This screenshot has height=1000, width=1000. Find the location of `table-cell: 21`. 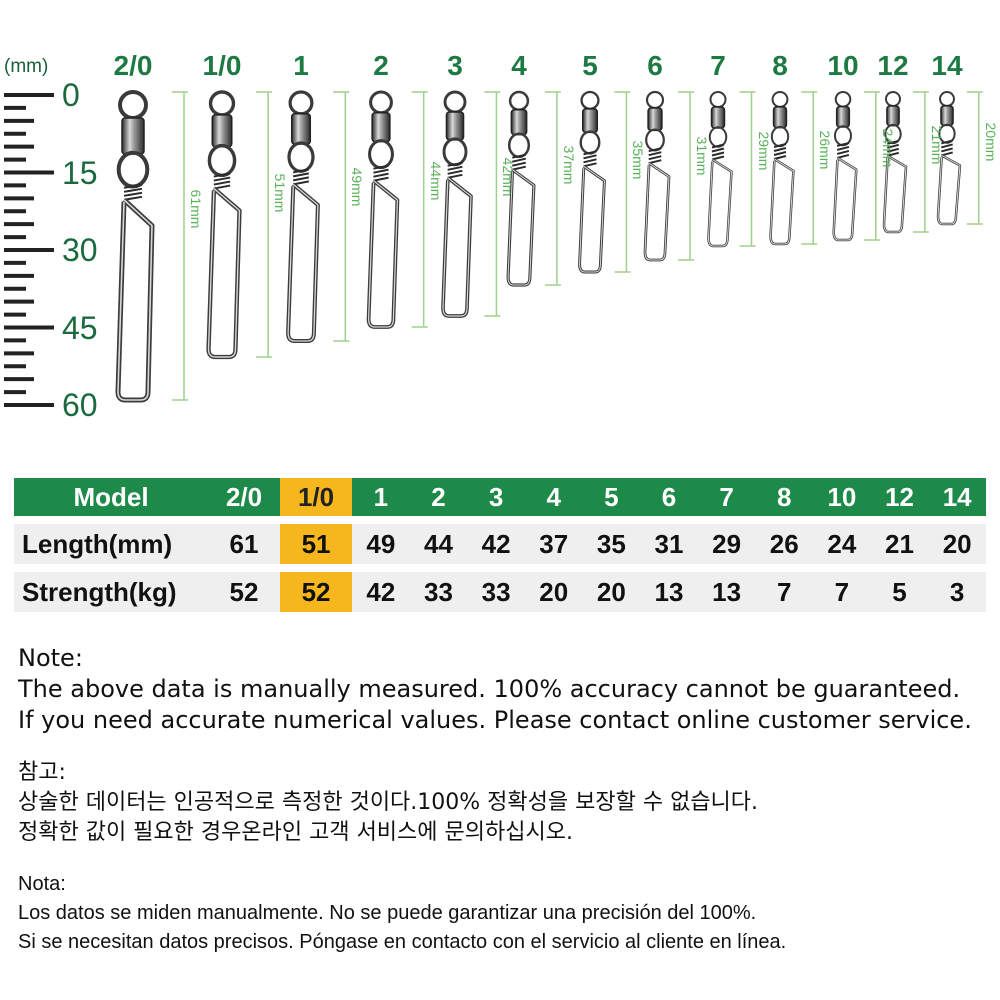

table-cell: 21 is located at coordinates (899, 544).